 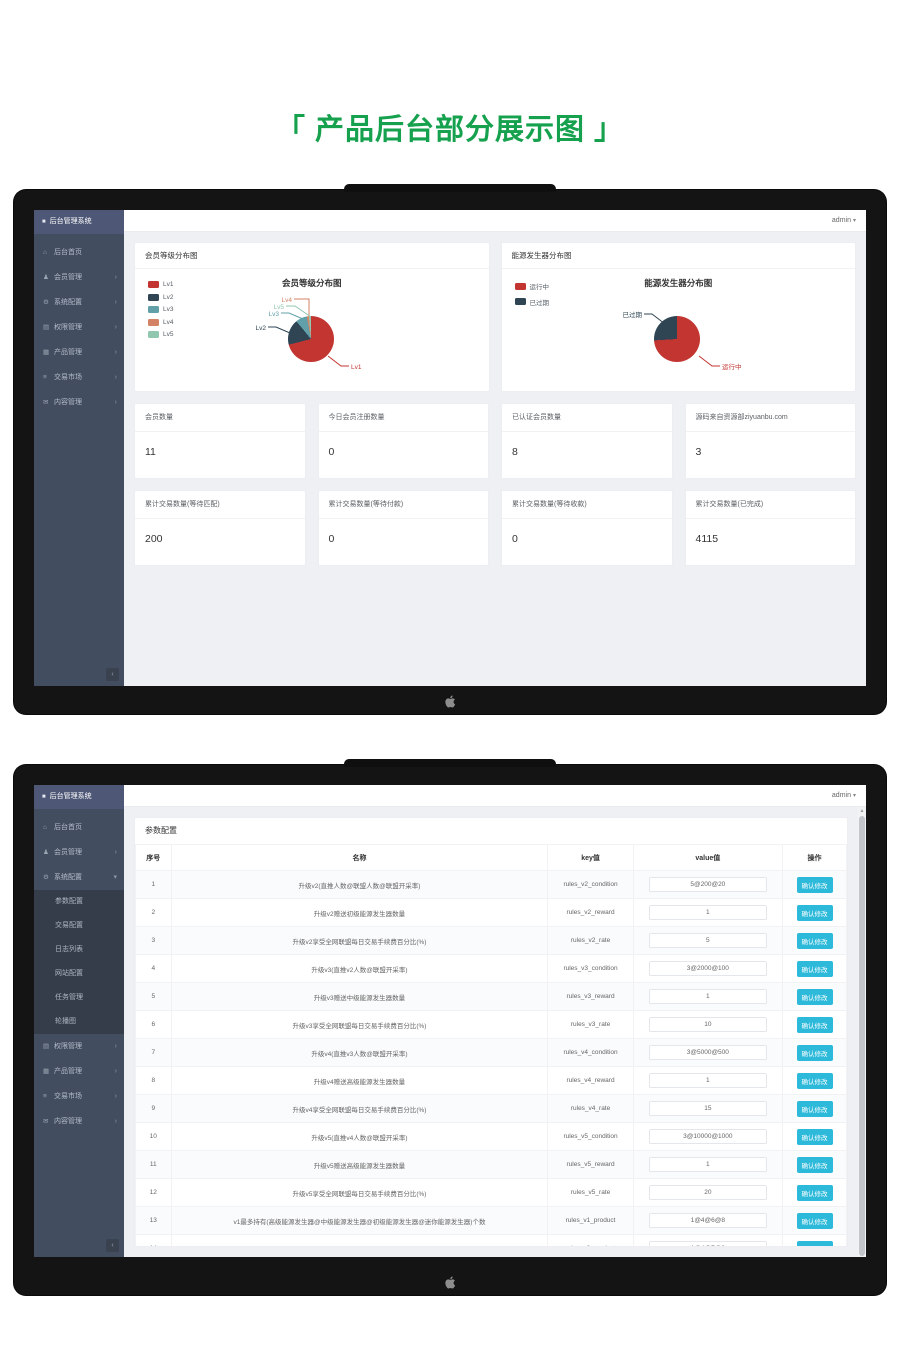 I want to click on content-icon: ✉, so click(x=46, y=402).